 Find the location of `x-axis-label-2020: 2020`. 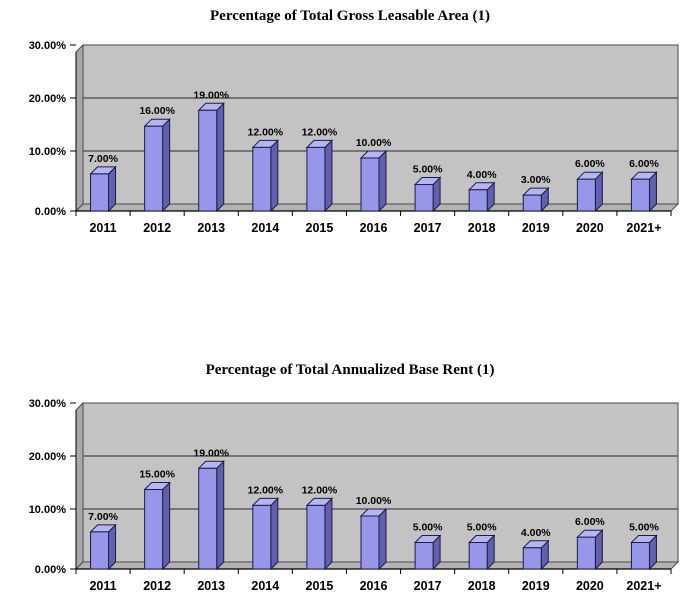

x-axis-label-2020: 2020 is located at coordinates (590, 228).